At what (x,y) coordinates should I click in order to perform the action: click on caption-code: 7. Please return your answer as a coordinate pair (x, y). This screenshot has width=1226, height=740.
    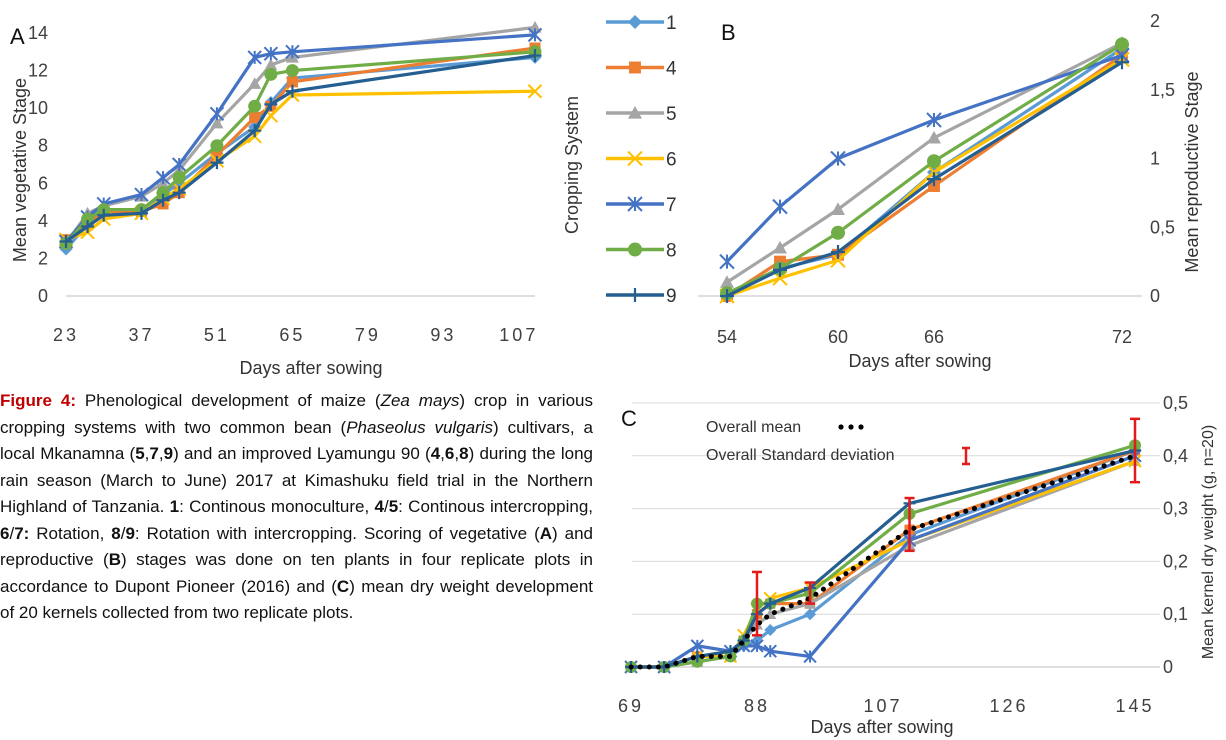
    Looking at the image, I should click on (154, 453).